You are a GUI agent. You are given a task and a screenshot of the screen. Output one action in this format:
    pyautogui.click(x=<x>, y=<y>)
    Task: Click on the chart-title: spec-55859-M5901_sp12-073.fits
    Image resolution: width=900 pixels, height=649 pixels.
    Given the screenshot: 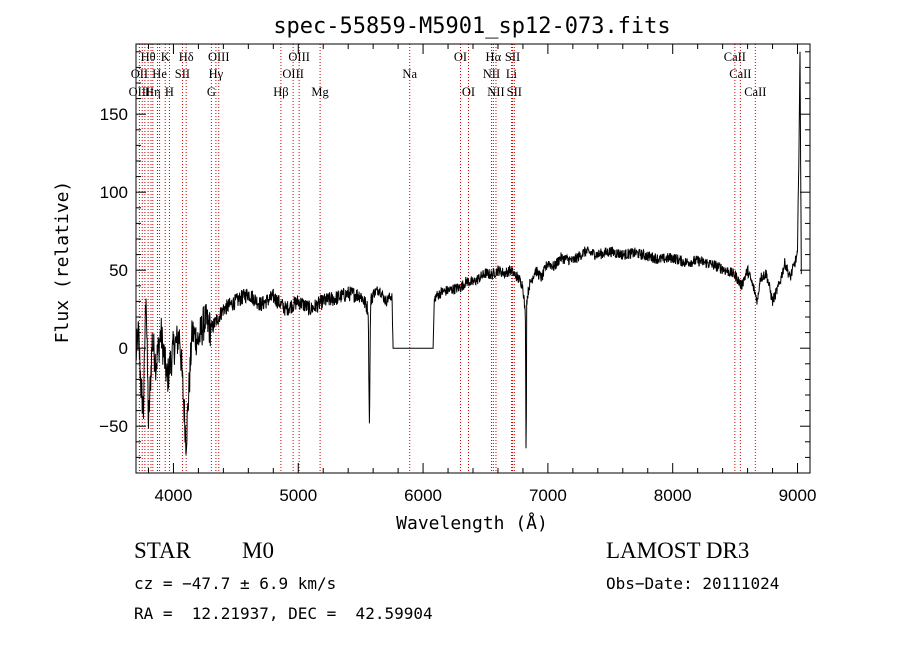 What is the action you would take?
    pyautogui.click(x=471, y=26)
    